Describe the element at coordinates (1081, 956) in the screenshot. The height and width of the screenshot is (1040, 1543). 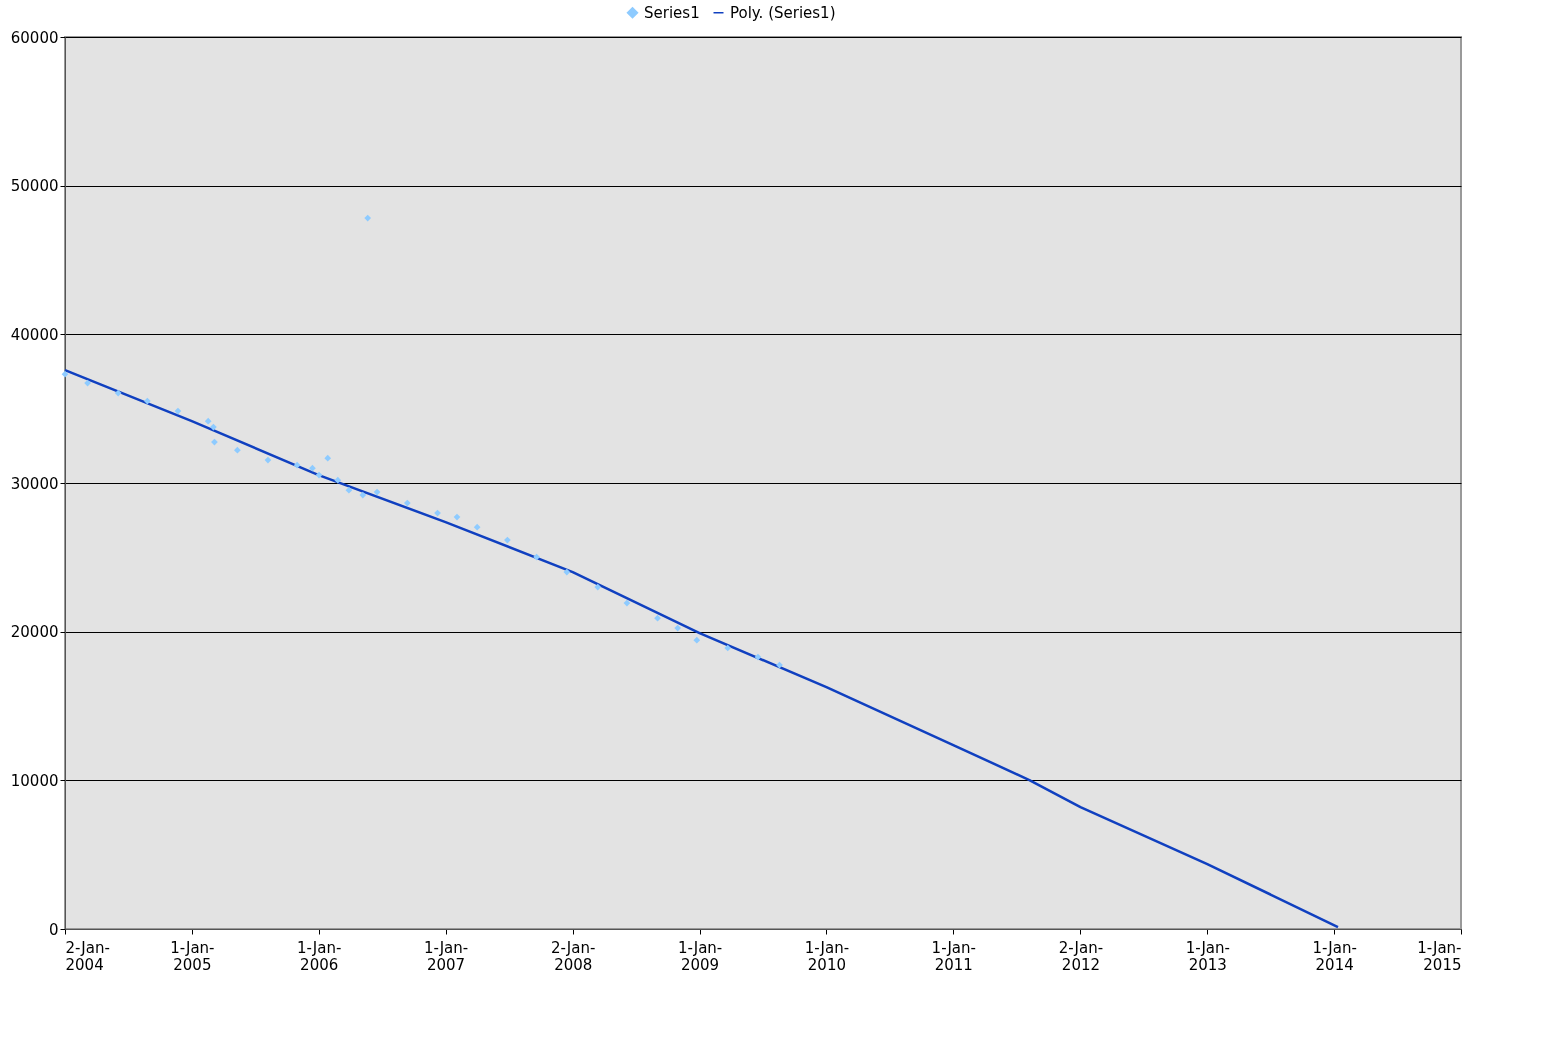
I see `x-tick-label: 2-Jan- 2012` at that location.